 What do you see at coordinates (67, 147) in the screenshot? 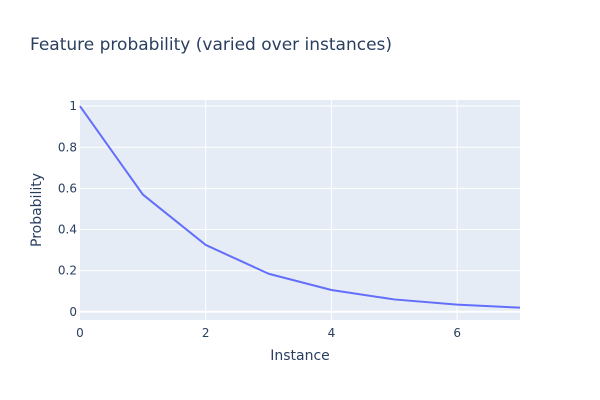
I see `y-tick-label: 0.8` at bounding box center [67, 147].